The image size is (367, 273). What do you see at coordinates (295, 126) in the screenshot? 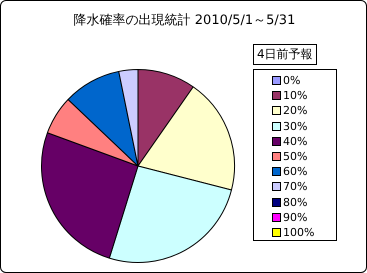
I see `legend-label: 30%` at bounding box center [295, 126].